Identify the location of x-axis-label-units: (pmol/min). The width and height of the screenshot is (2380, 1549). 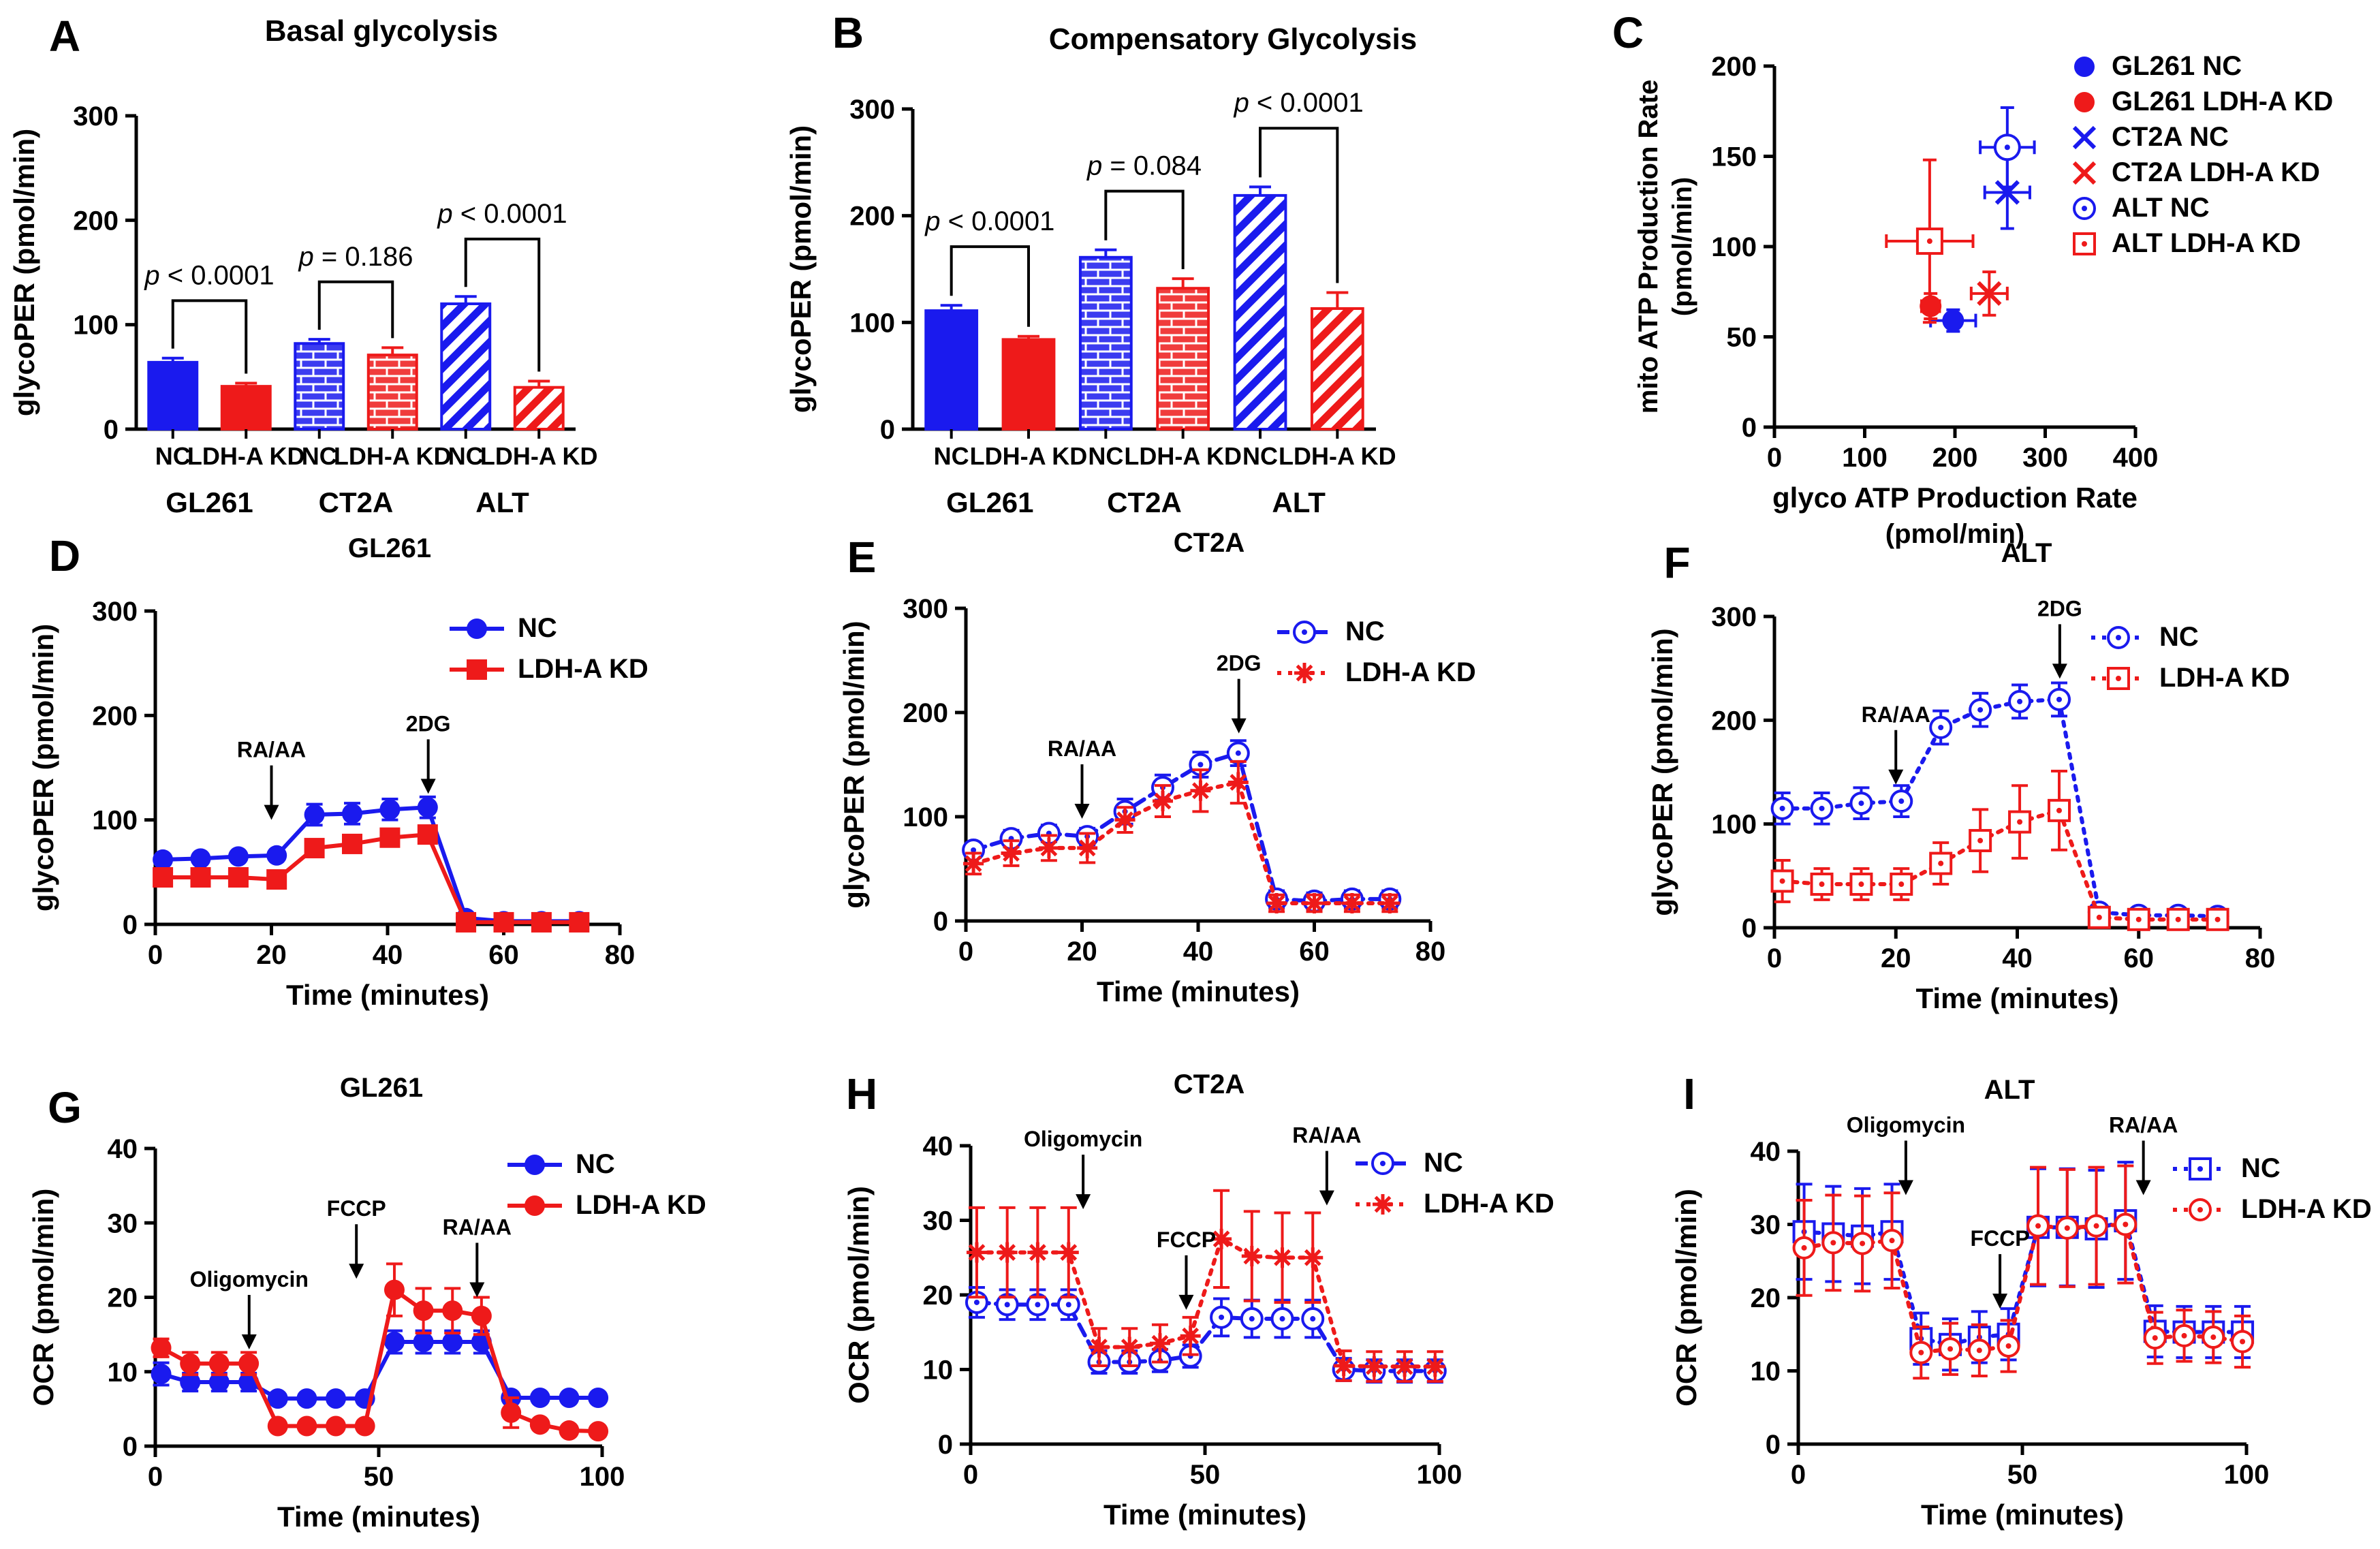
(1955, 534).